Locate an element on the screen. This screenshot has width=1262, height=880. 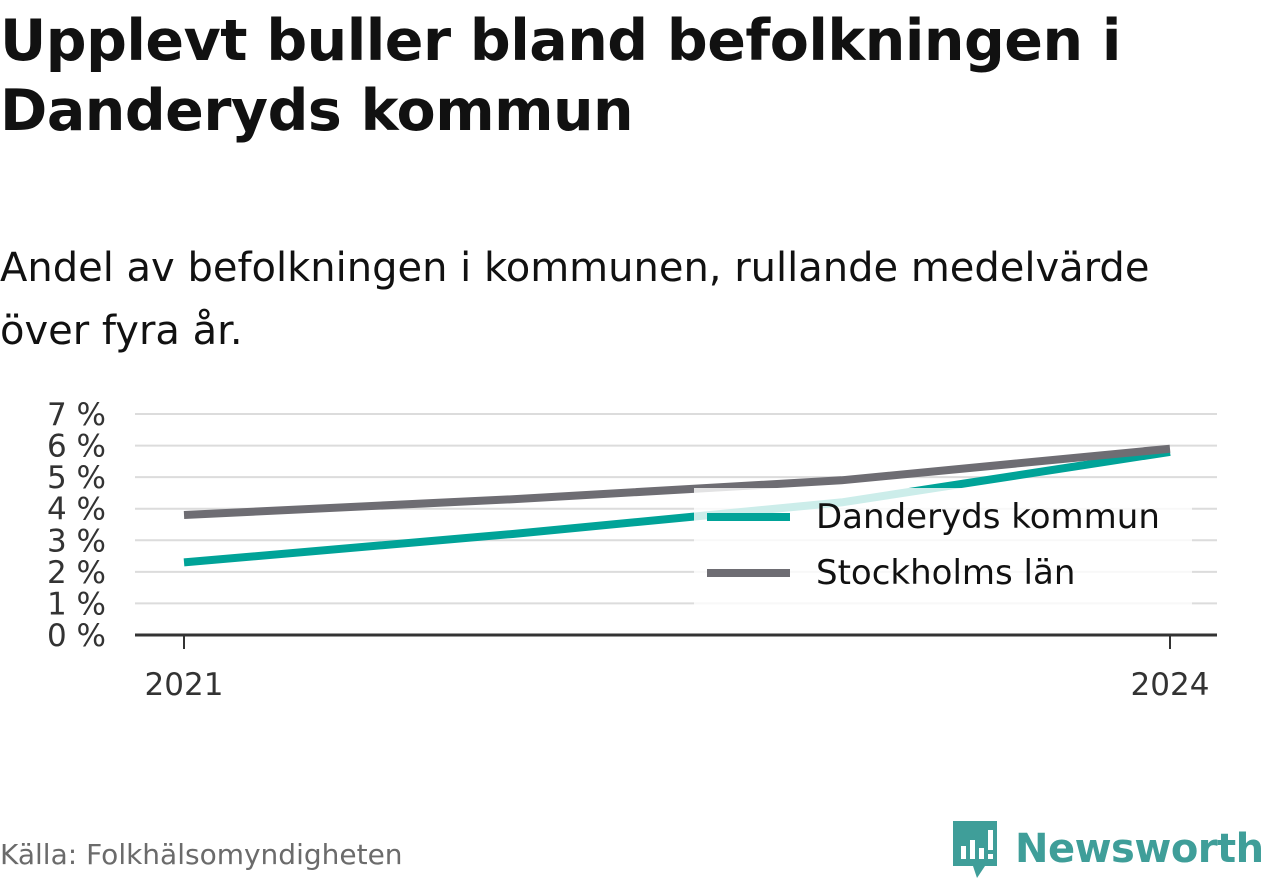
legend: Danderyds kommun Stockholms län is located at coordinates (943, 547).